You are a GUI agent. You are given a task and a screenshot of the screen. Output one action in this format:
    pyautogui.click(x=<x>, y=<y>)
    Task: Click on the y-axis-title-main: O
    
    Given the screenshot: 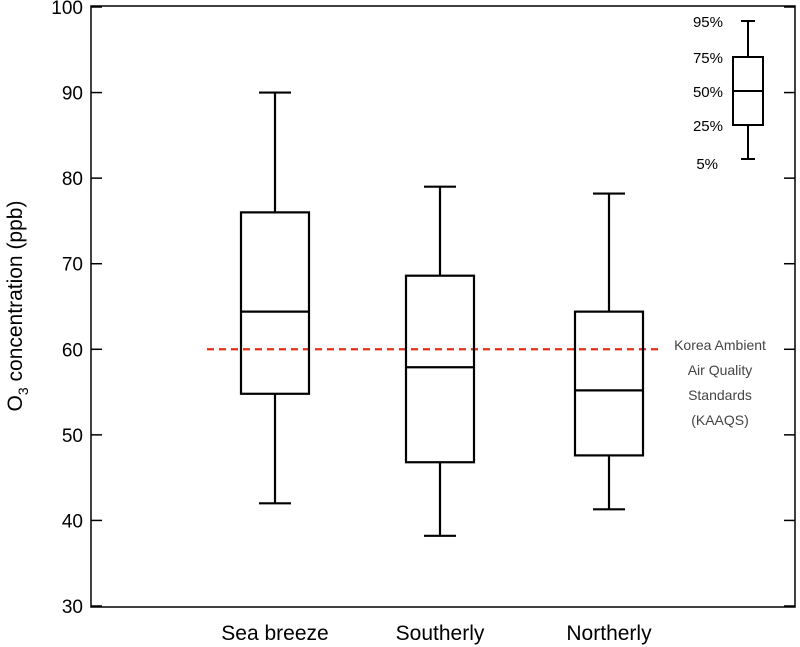 What is the action you would take?
    pyautogui.click(x=15, y=403)
    